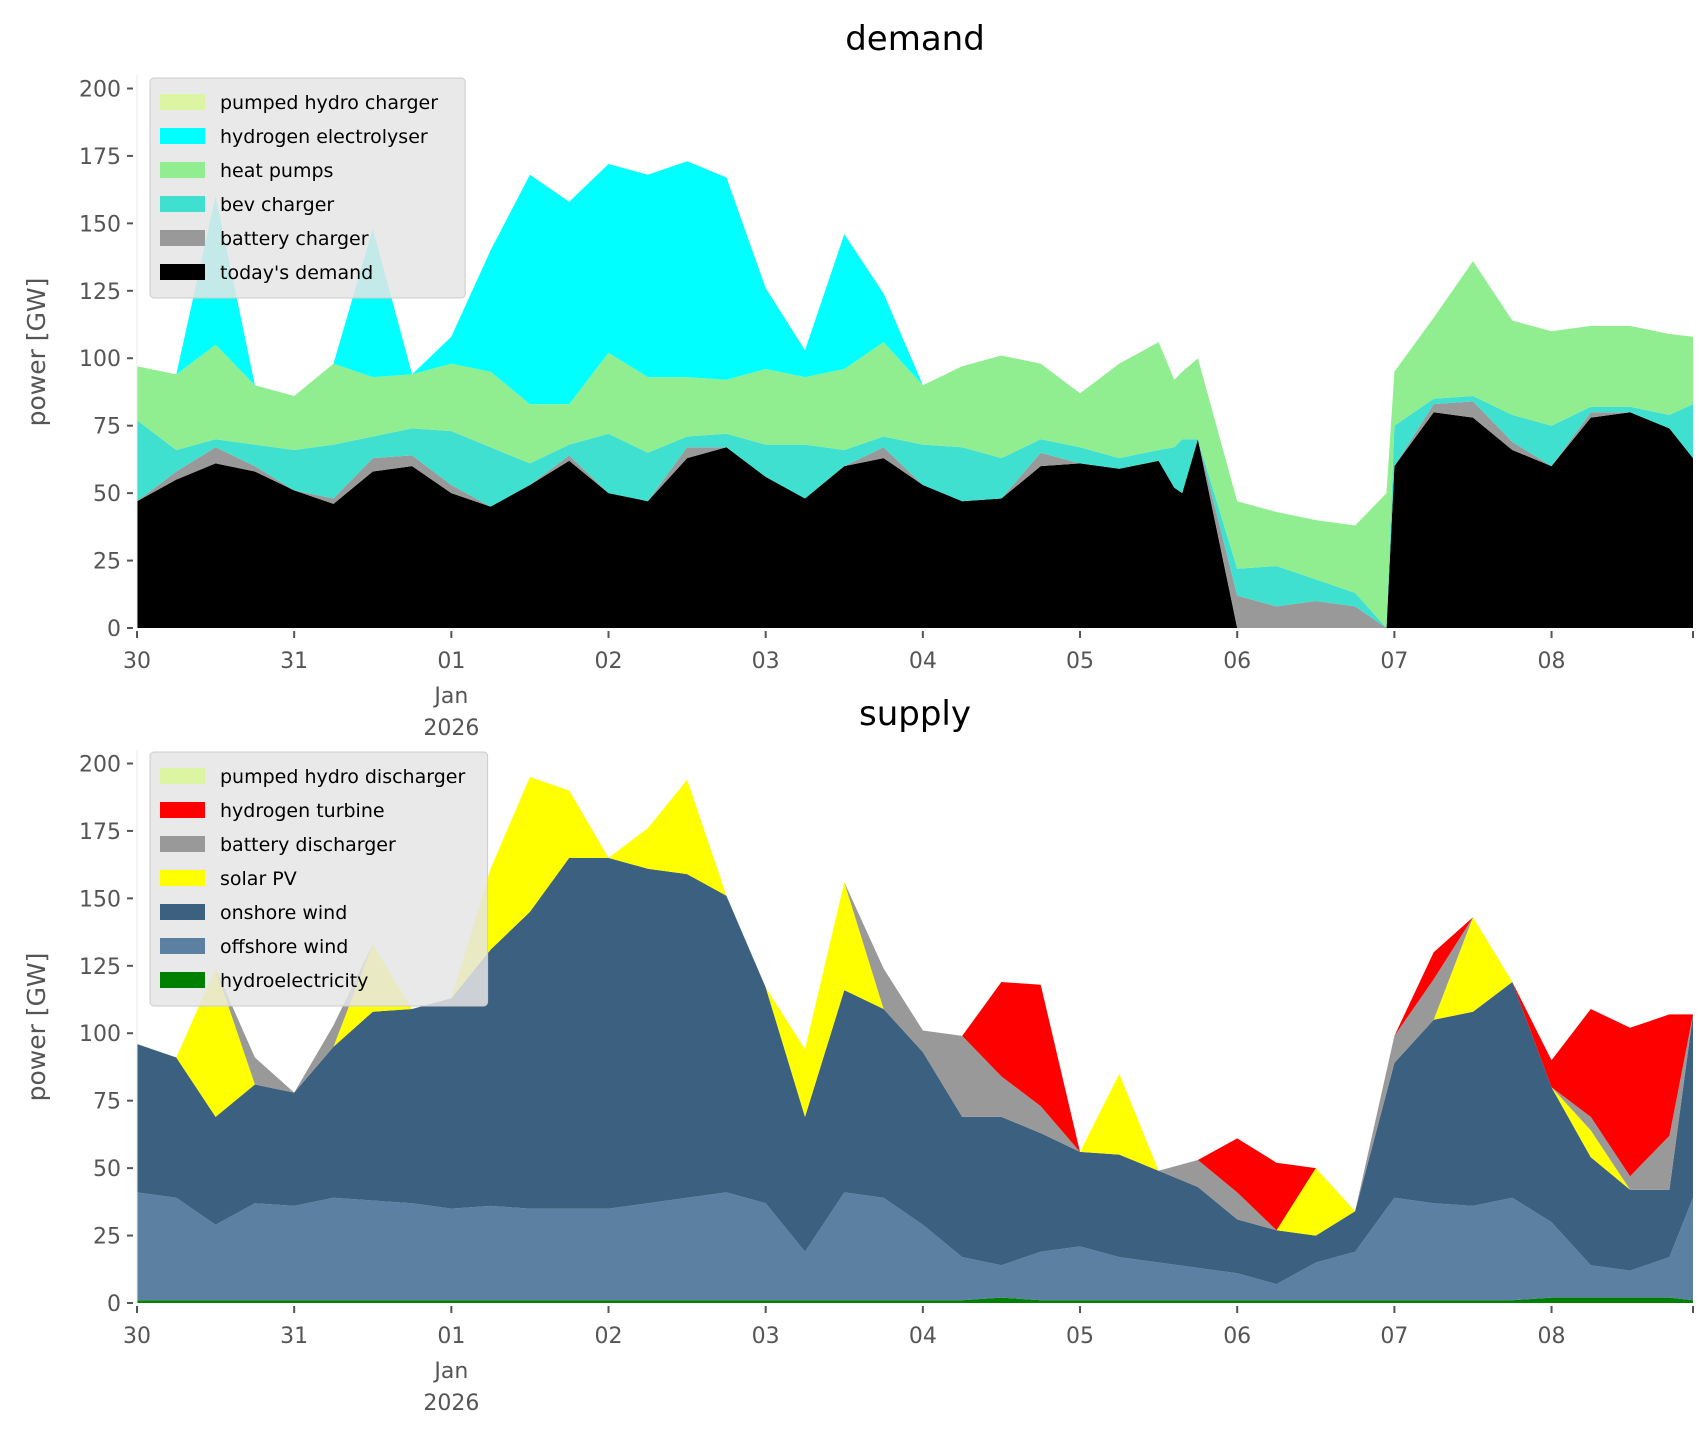 The height and width of the screenshot is (1431, 1706). Describe the element at coordinates (294, 239) in the screenshot. I see `legend-label-battery-charger: battery charger` at that location.